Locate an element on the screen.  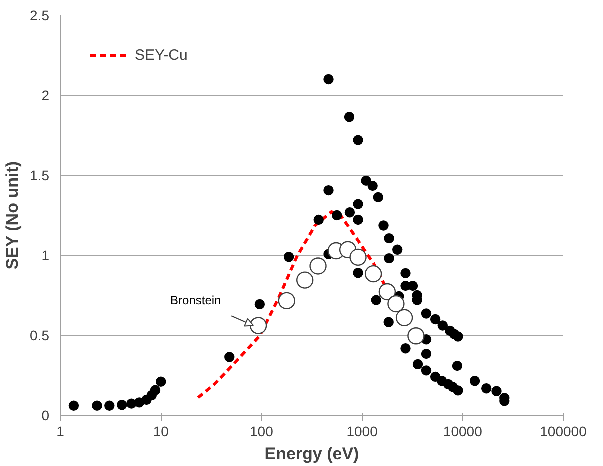
x-axis-title: Energy (eV) is located at coordinates (312, 454).